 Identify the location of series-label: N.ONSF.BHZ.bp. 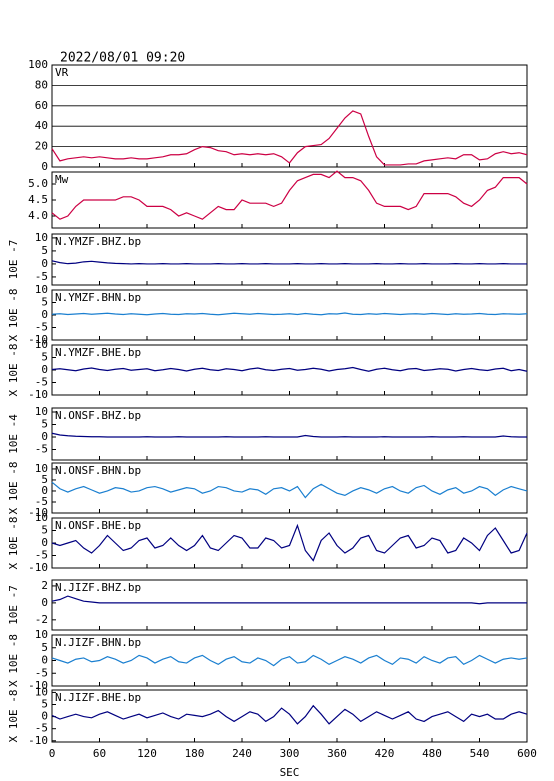
(98, 415).